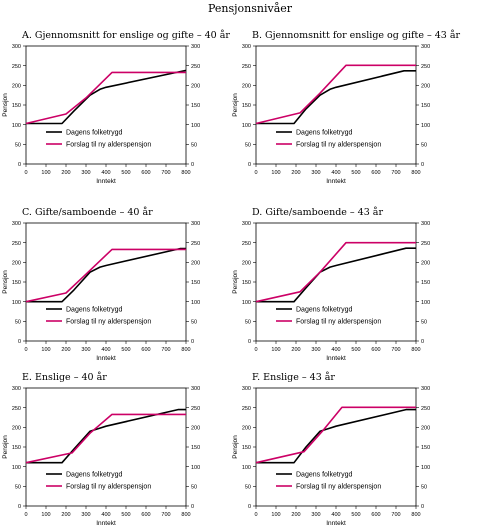 The height and width of the screenshot is (531, 500). Describe the element at coordinates (64, 377) in the screenshot. I see `chart-title: E. Enslige – 40 år` at that location.